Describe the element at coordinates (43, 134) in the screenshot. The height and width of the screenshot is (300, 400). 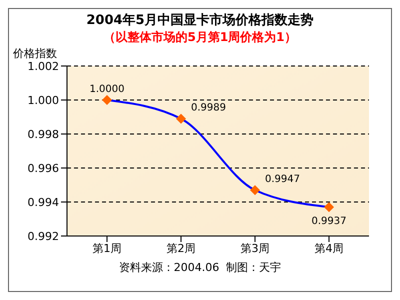
I see `y-tick-label: 0.998` at that location.